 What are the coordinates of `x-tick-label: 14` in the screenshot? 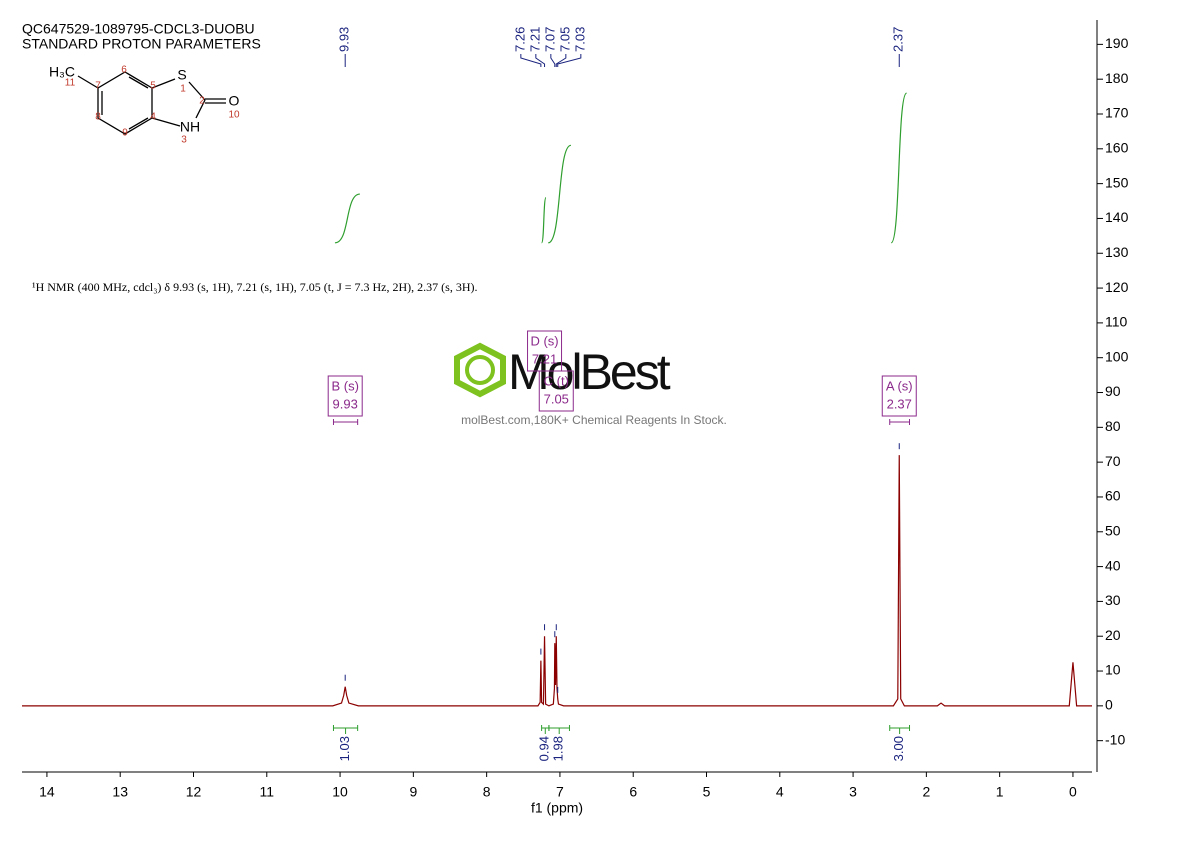 It's located at (47, 792).